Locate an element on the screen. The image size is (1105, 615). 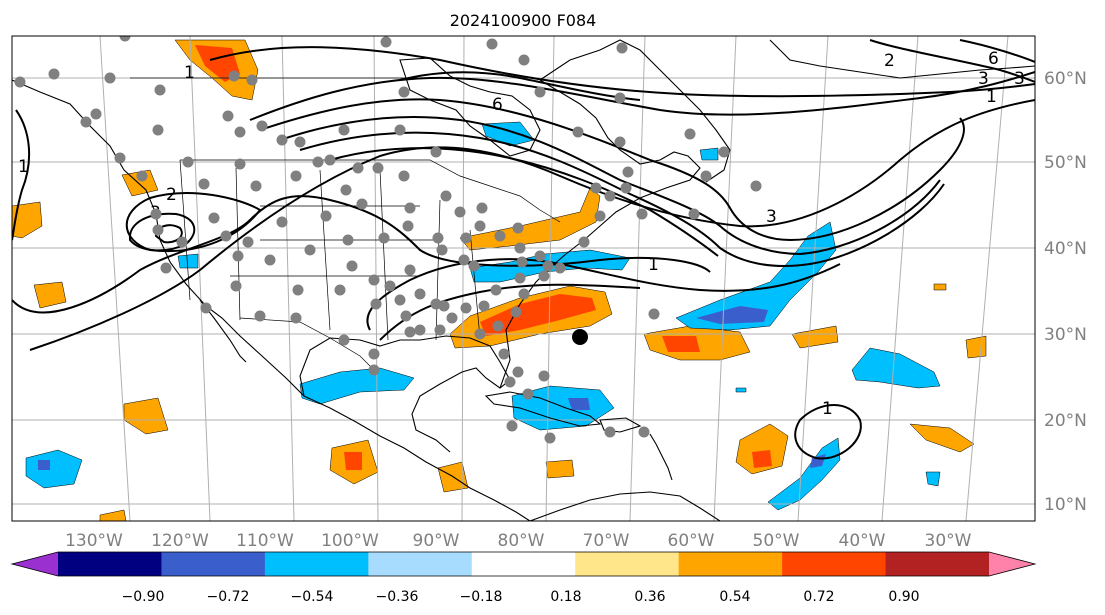
lon-label: 90°W is located at coordinates (436, 541).